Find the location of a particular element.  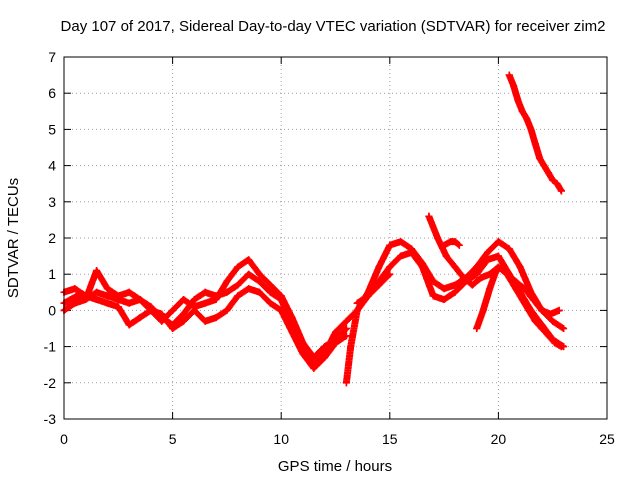

y-tick-label: 7 is located at coordinates (52, 57).